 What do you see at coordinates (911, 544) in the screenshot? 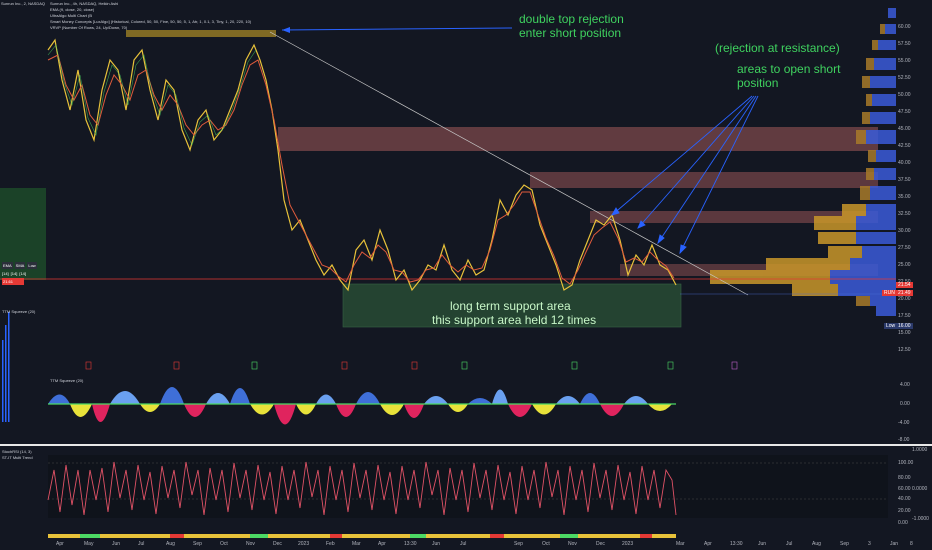
I see `time-tick: 8` at bounding box center [911, 544].